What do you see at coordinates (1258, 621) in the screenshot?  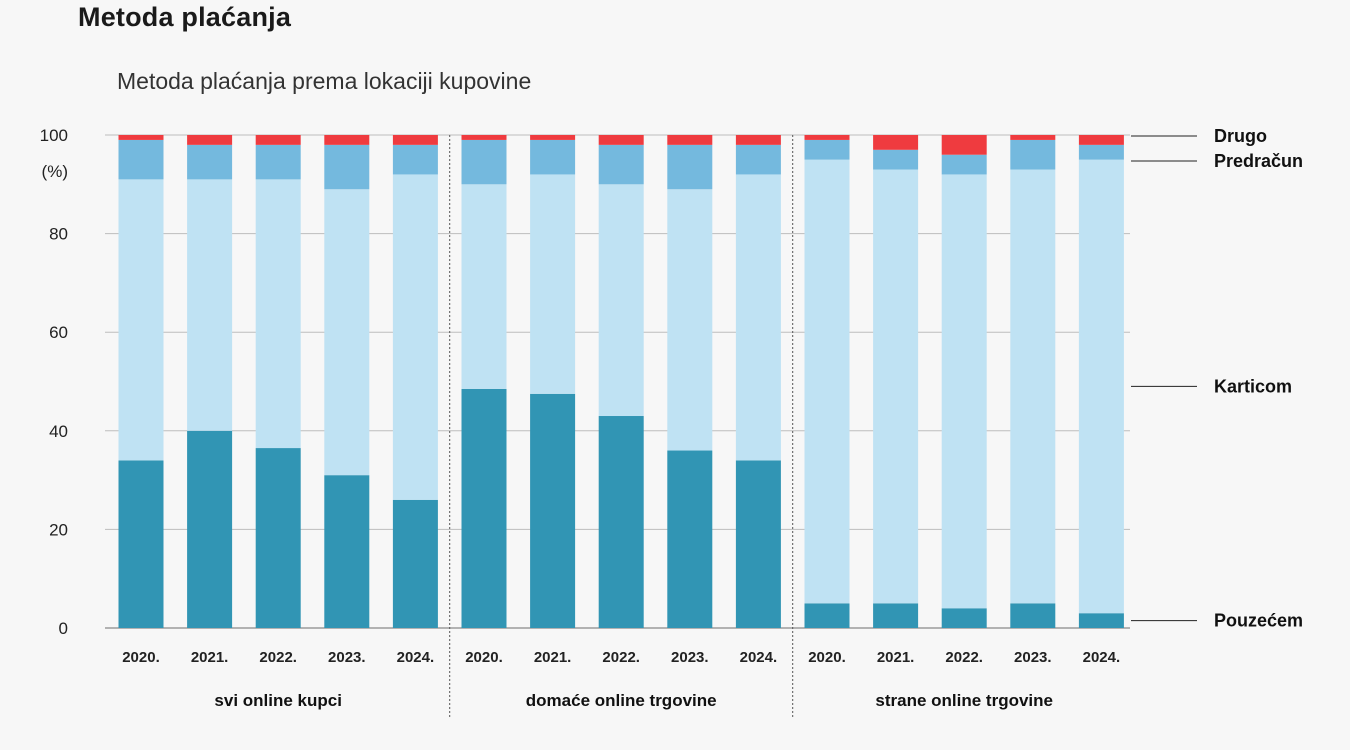 I see `legend-label-pouzećem: Pouzećem` at bounding box center [1258, 621].